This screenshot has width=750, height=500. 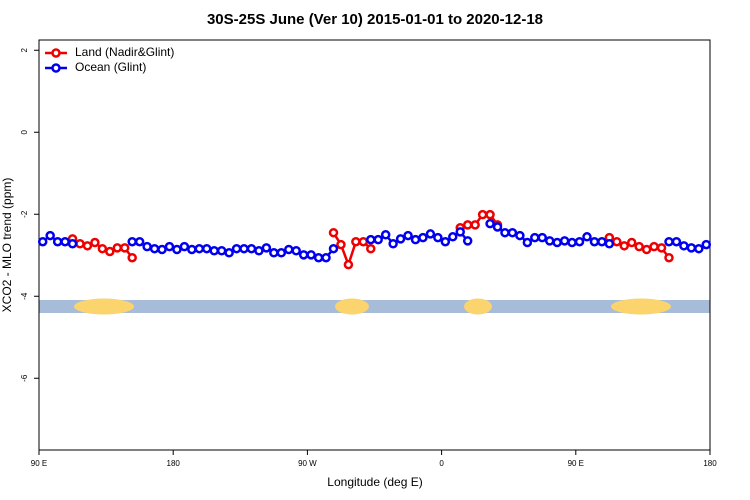 I want to click on legend-label: Land (Nadir&Glint), so click(x=124, y=52).